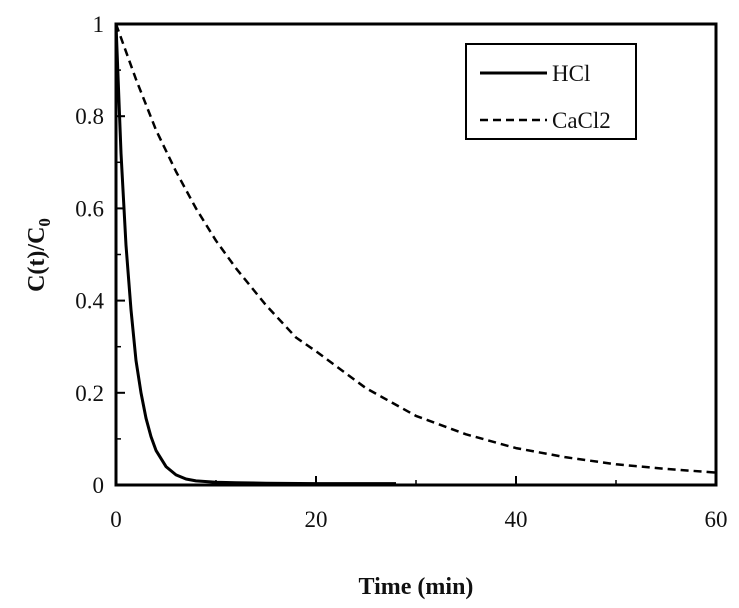  I want to click on y-tick-label-0: 0, so click(99, 485).